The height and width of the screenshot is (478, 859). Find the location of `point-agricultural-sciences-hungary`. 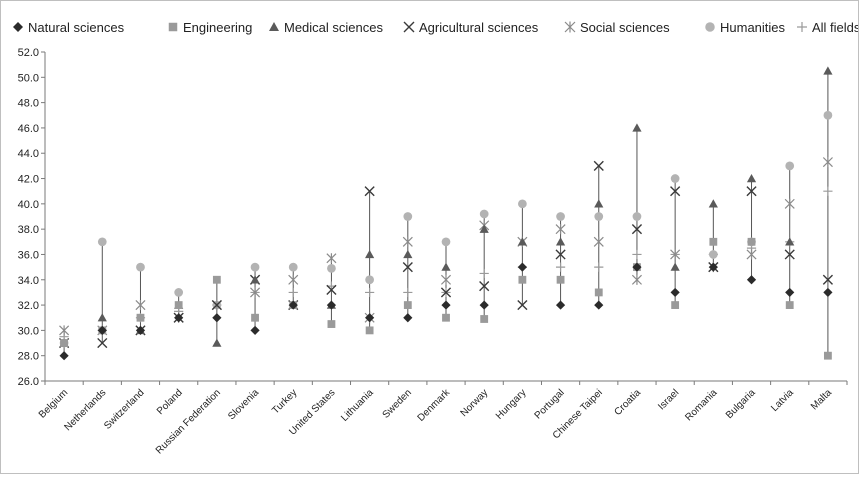

point-agricultural-sciences-hungary is located at coordinates (522, 305).